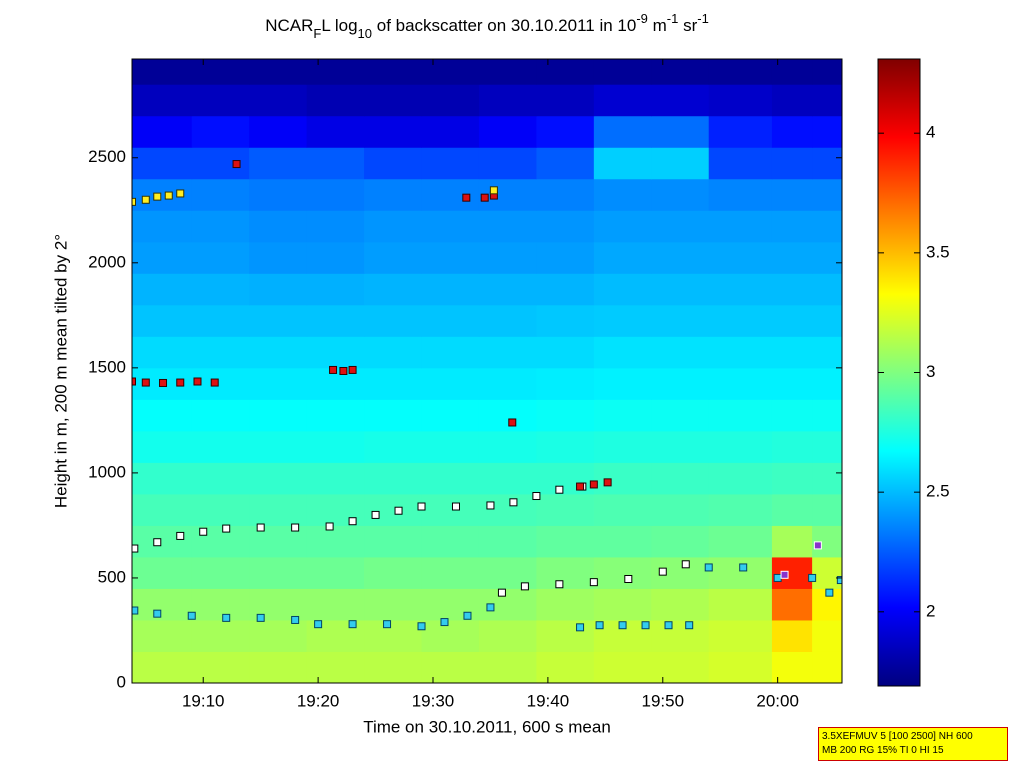  I want to click on y-tick-label: 1500, so click(107, 366).